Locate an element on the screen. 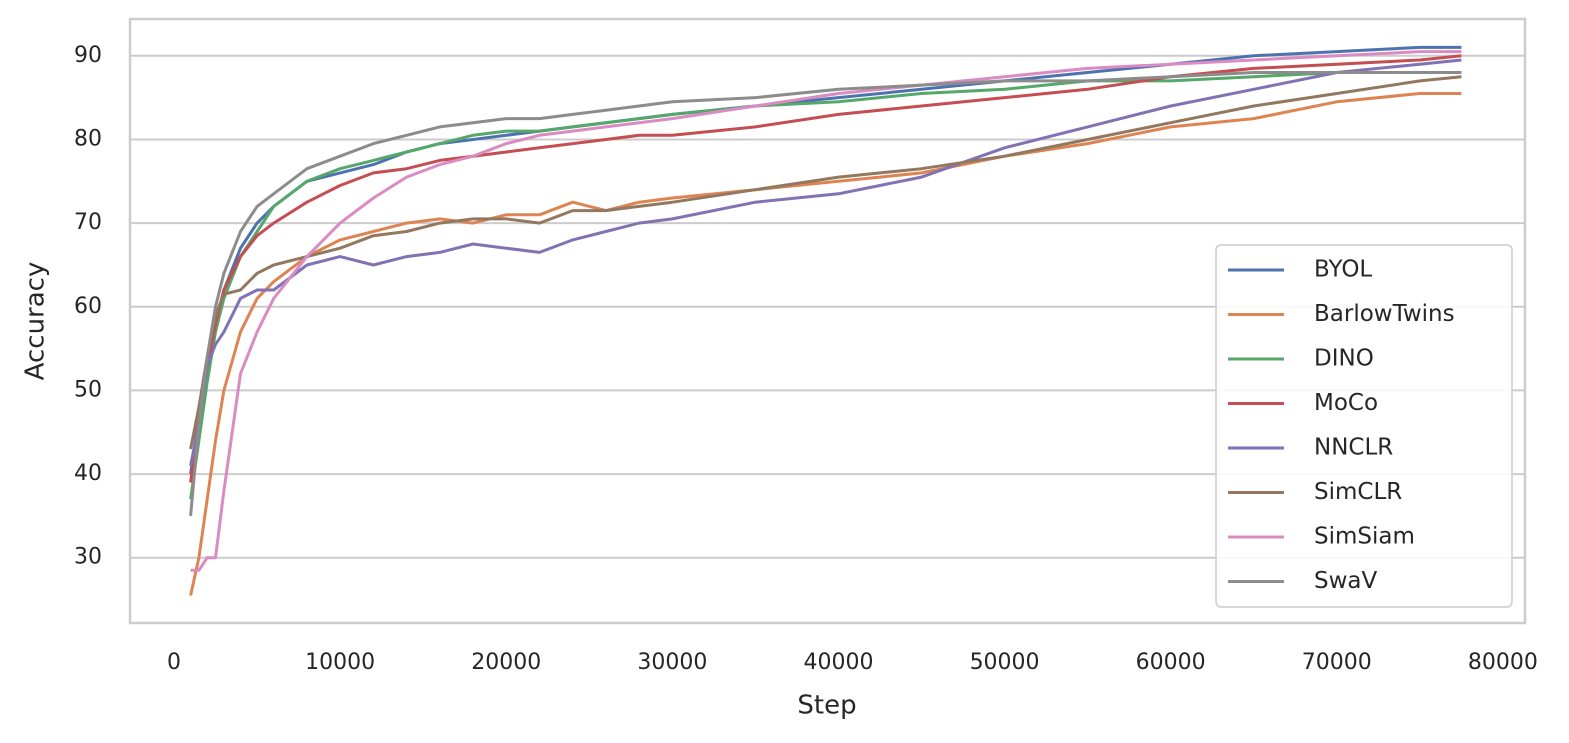  x-tick-label: 0 is located at coordinates (174, 662).